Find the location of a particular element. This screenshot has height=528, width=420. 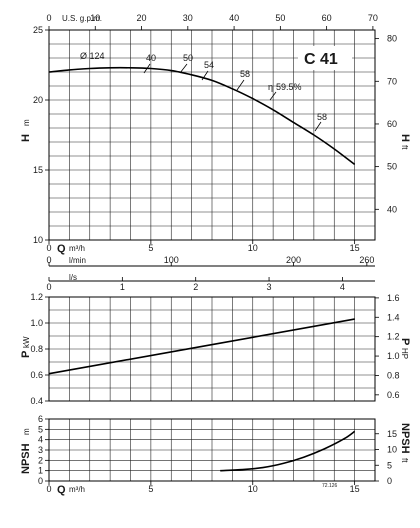

flow-axis-m3h-ticks: 0 5 10 15 is located at coordinates (203, 246).